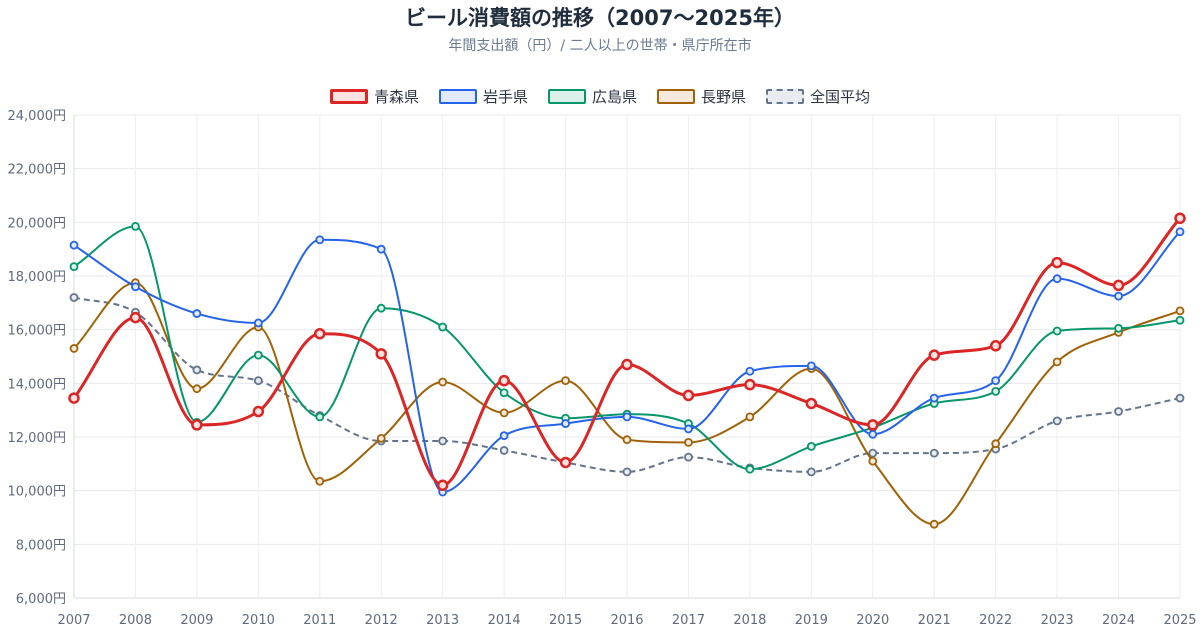 The width and height of the screenshot is (1200, 630). I want to click on x-tick-label: 2020, so click(872, 620).